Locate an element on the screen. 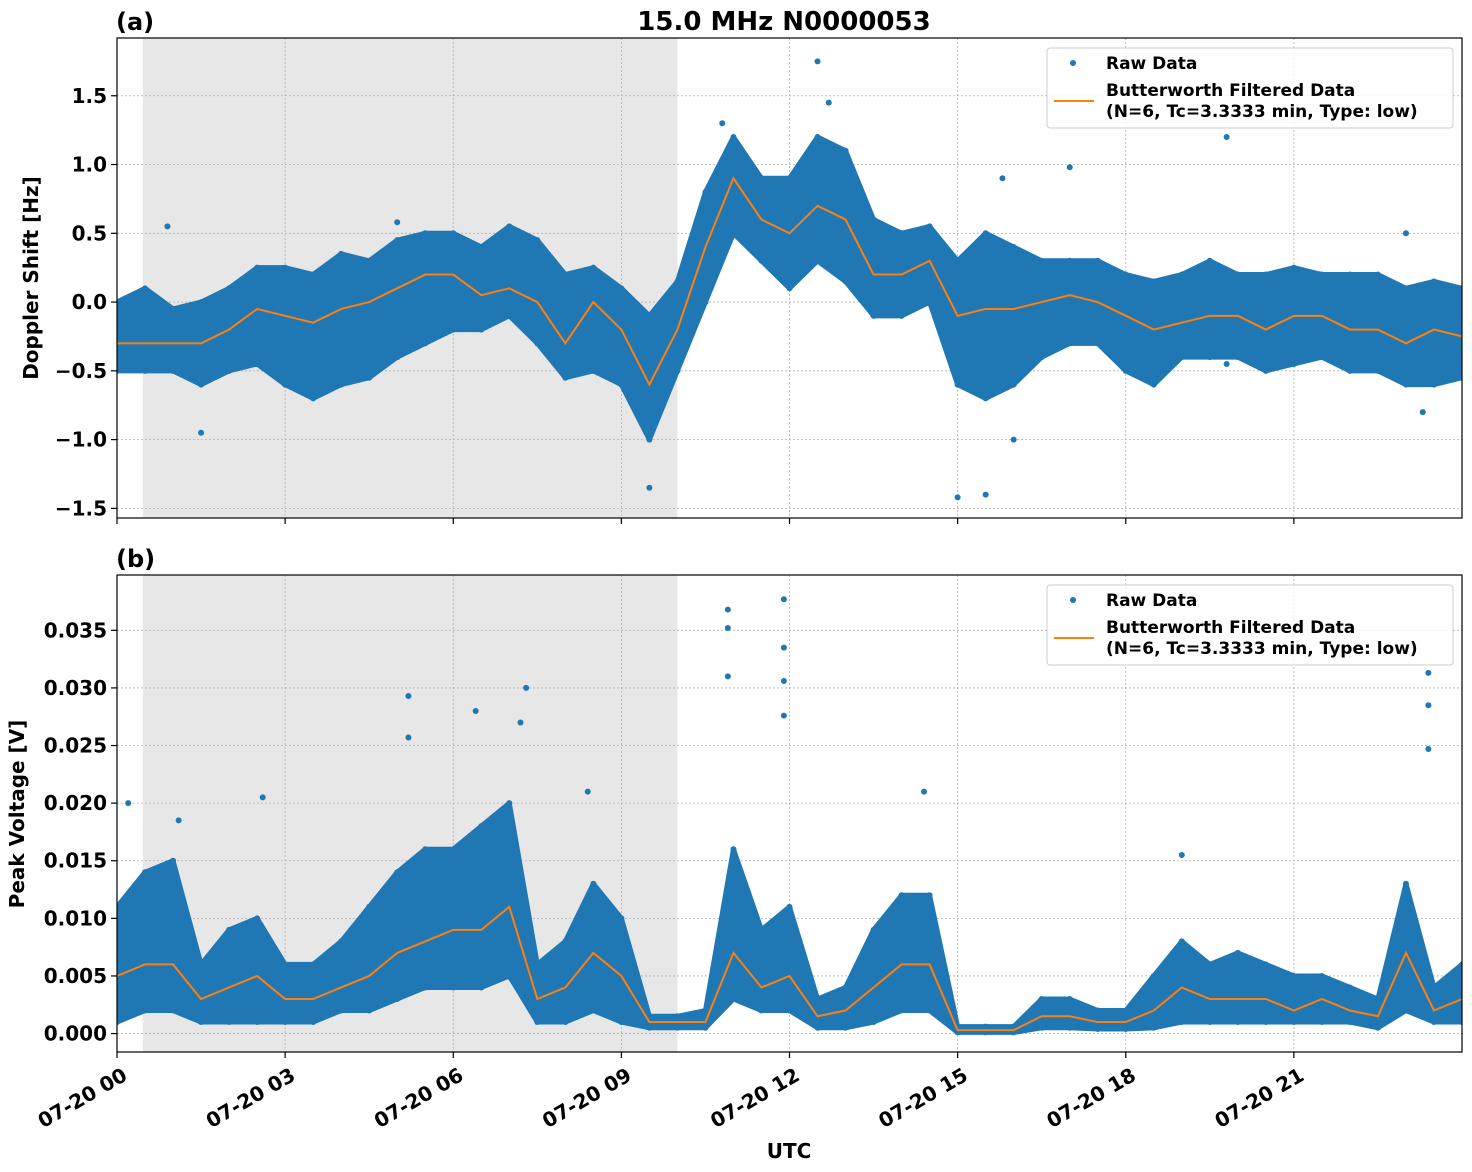 The image size is (1472, 1172). y-tick-label: 0.005 is located at coordinates (75, 976).